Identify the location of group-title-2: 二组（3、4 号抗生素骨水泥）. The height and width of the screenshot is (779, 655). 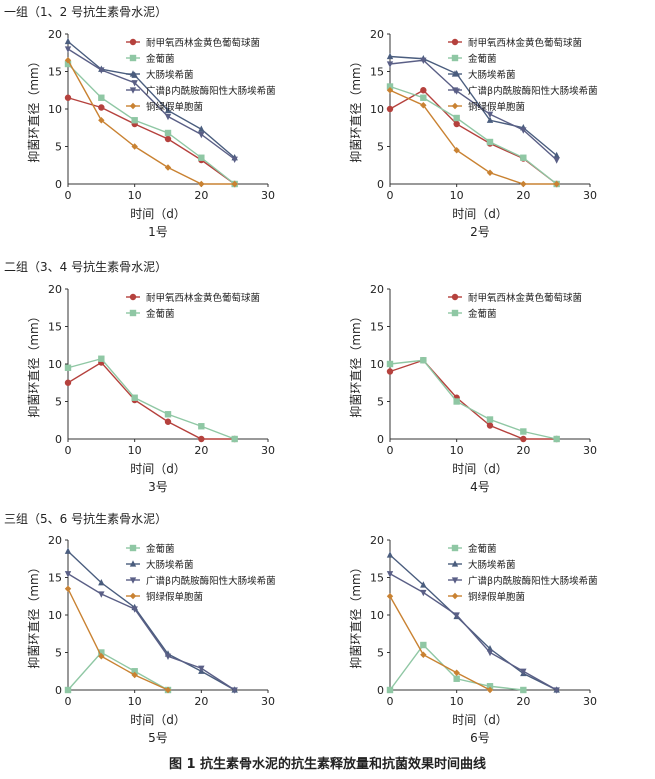
(86, 267).